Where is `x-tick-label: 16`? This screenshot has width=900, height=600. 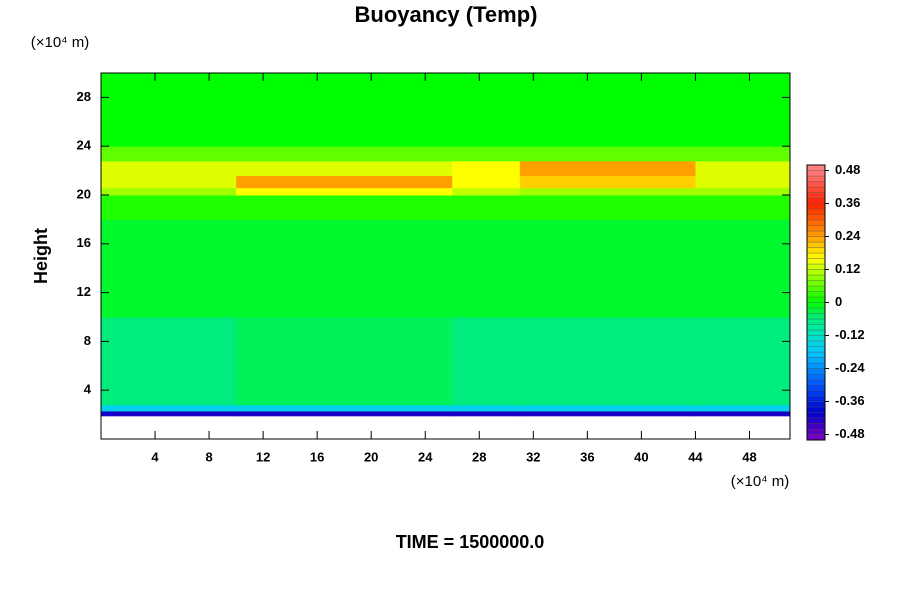 x-tick-label: 16 is located at coordinates (317, 456).